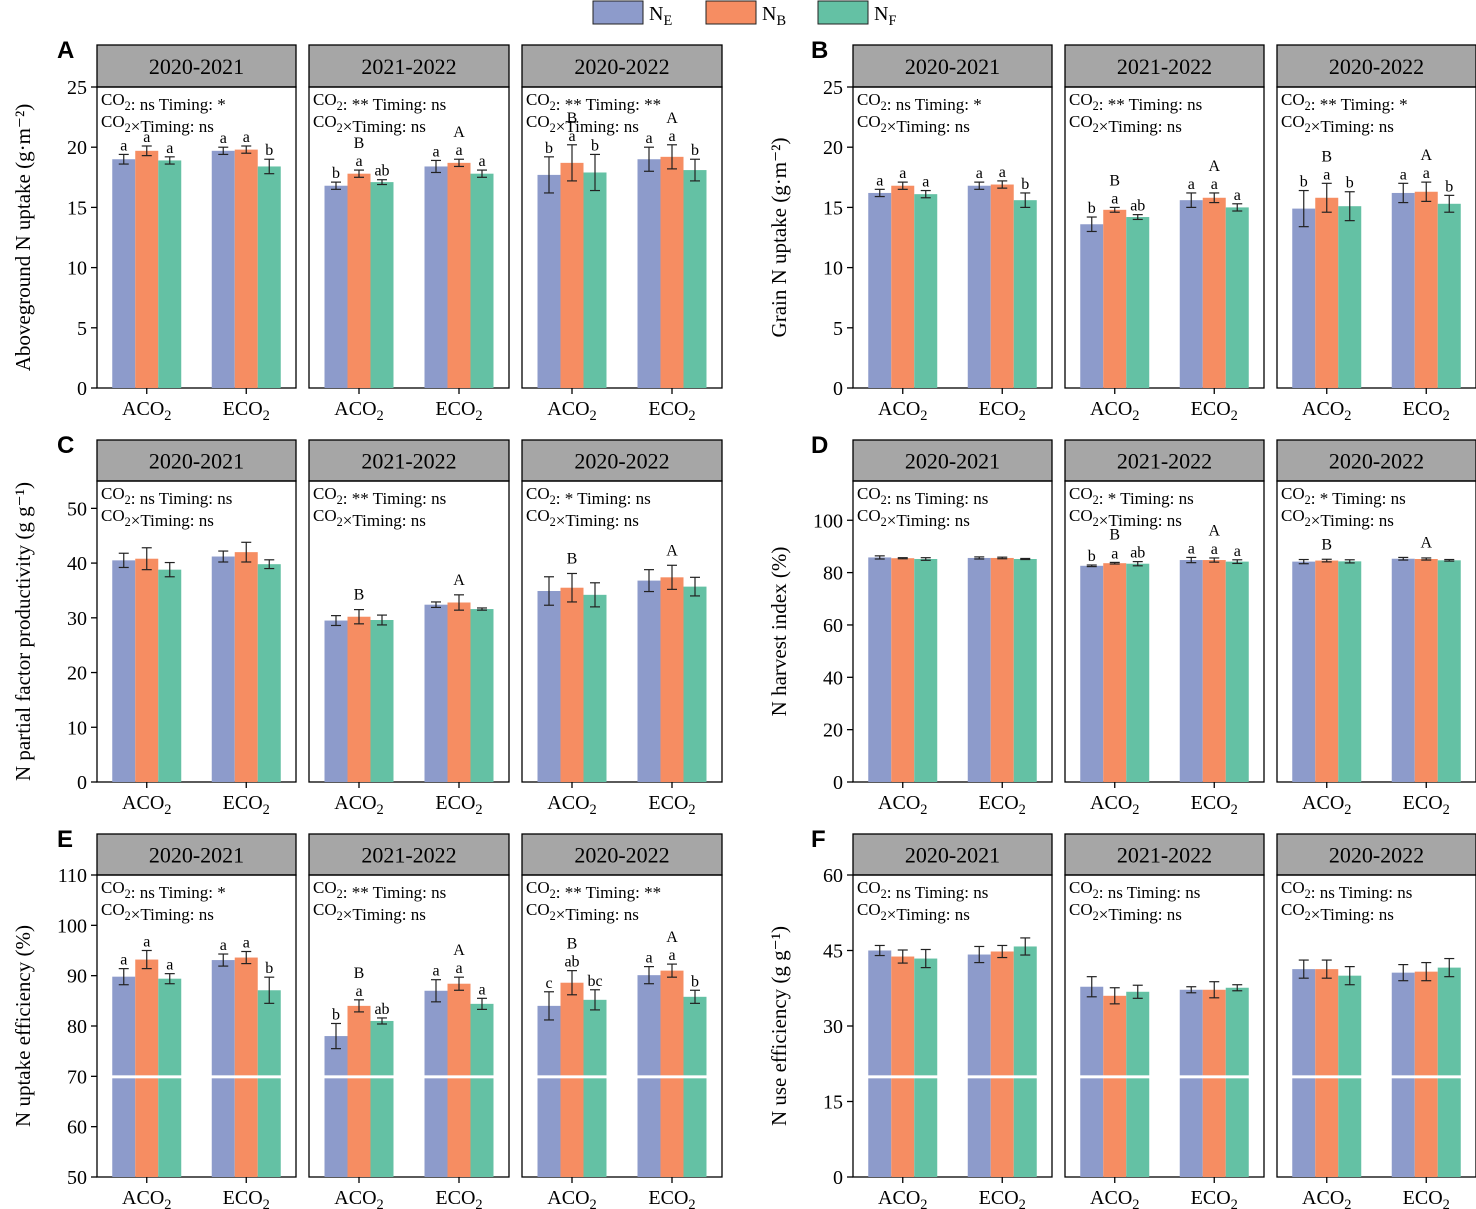 The height and width of the screenshot is (1209, 1476). Describe the element at coordinates (77, 208) in the screenshot. I see `y-tick-label: 15` at that location.